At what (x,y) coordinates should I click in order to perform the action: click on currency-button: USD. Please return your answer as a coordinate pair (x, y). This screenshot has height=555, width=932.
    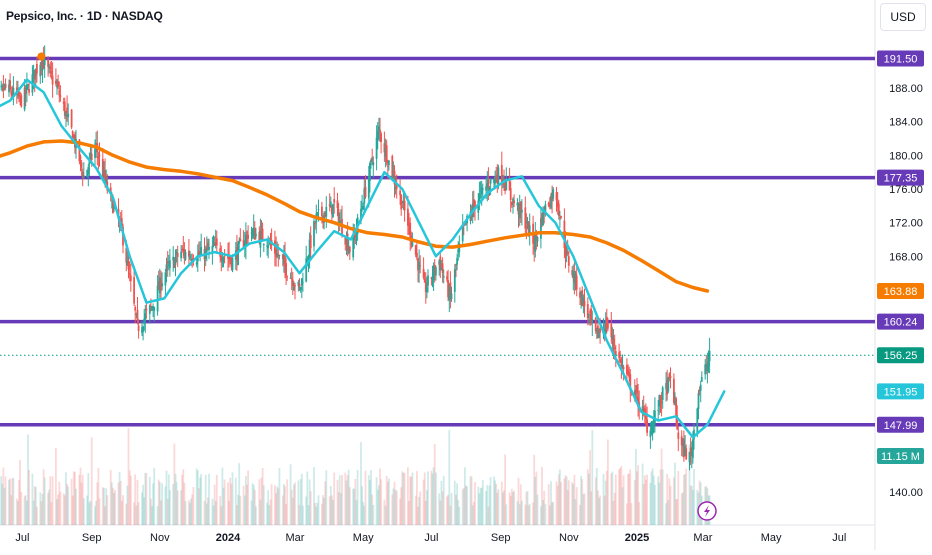
    Looking at the image, I should click on (903, 17).